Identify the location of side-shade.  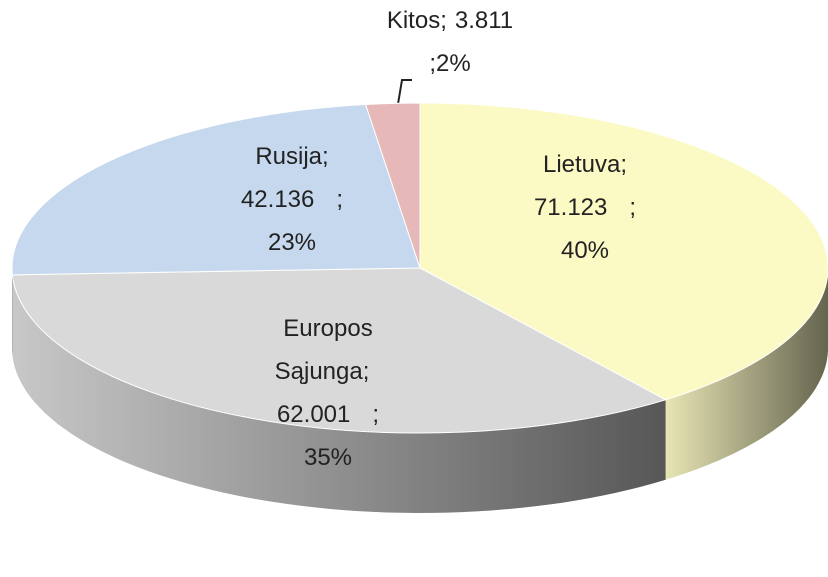
(746, 374).